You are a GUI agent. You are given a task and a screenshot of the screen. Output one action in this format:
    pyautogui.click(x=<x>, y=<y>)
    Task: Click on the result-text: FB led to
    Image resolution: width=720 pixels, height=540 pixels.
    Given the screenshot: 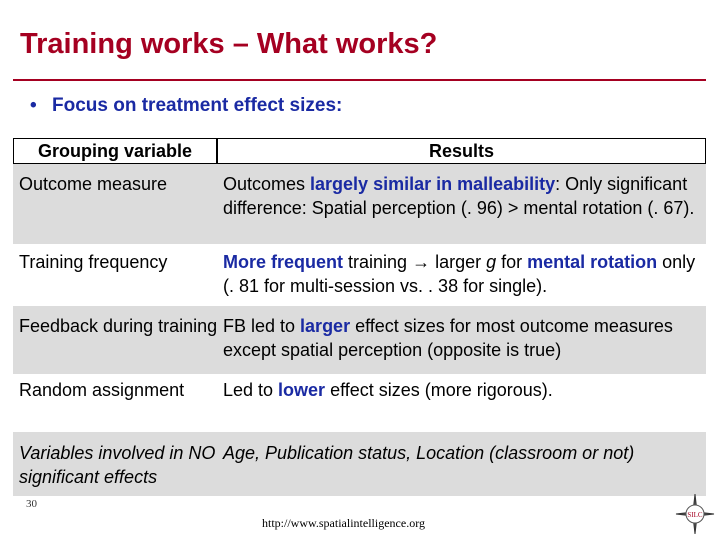 What is the action you would take?
    pyautogui.click(x=262, y=326)
    